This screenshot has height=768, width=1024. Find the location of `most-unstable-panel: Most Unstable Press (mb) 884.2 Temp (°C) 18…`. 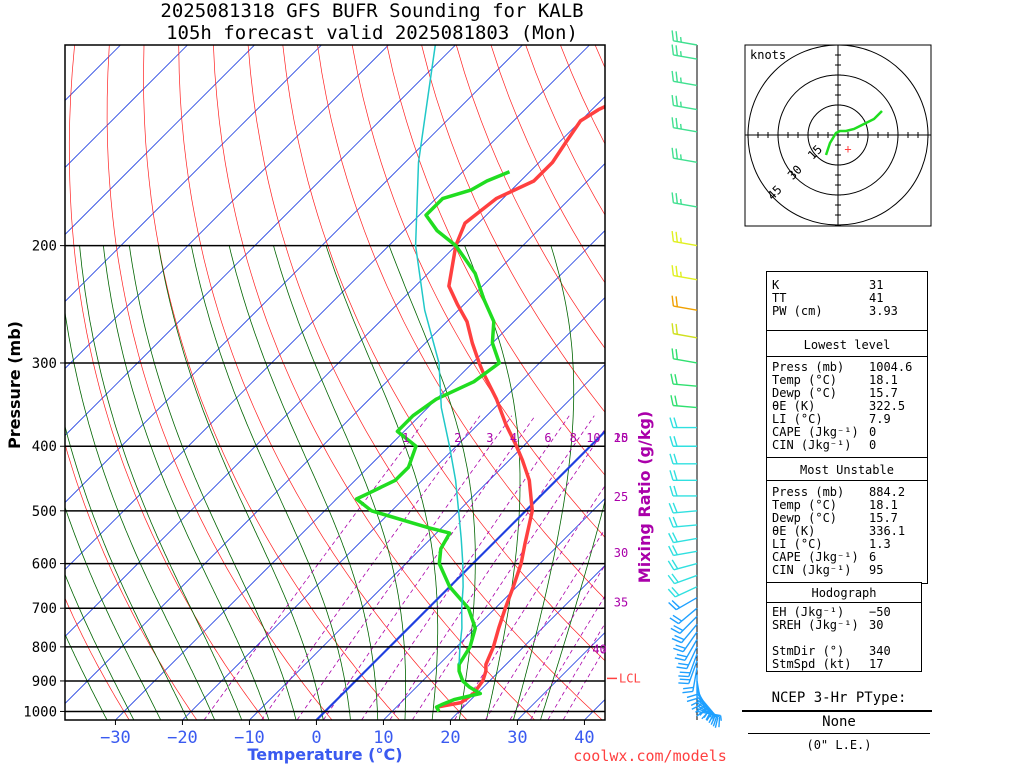

most-unstable-panel: Most Unstable Press (mb) 884.2 Temp (°C) 18… is located at coordinates (847, 520).